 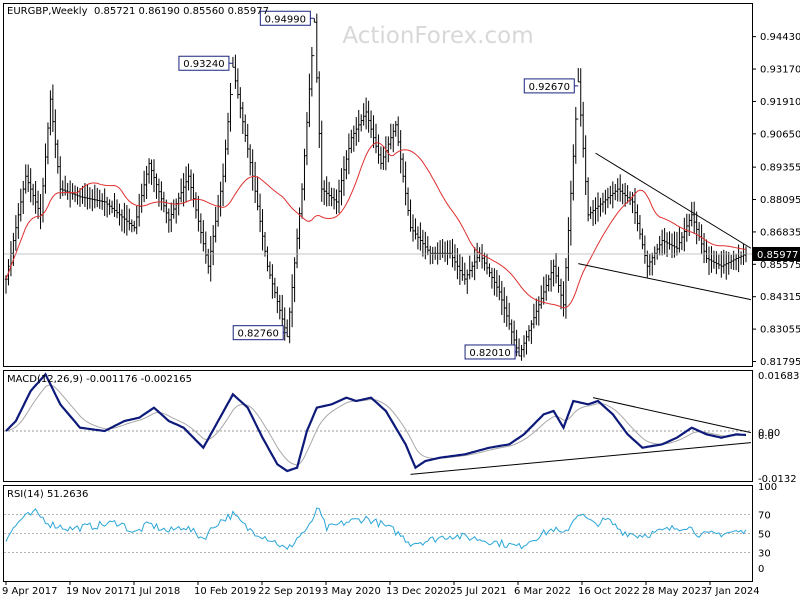 I want to click on annotation-label: 0.82010, so click(x=489, y=353).